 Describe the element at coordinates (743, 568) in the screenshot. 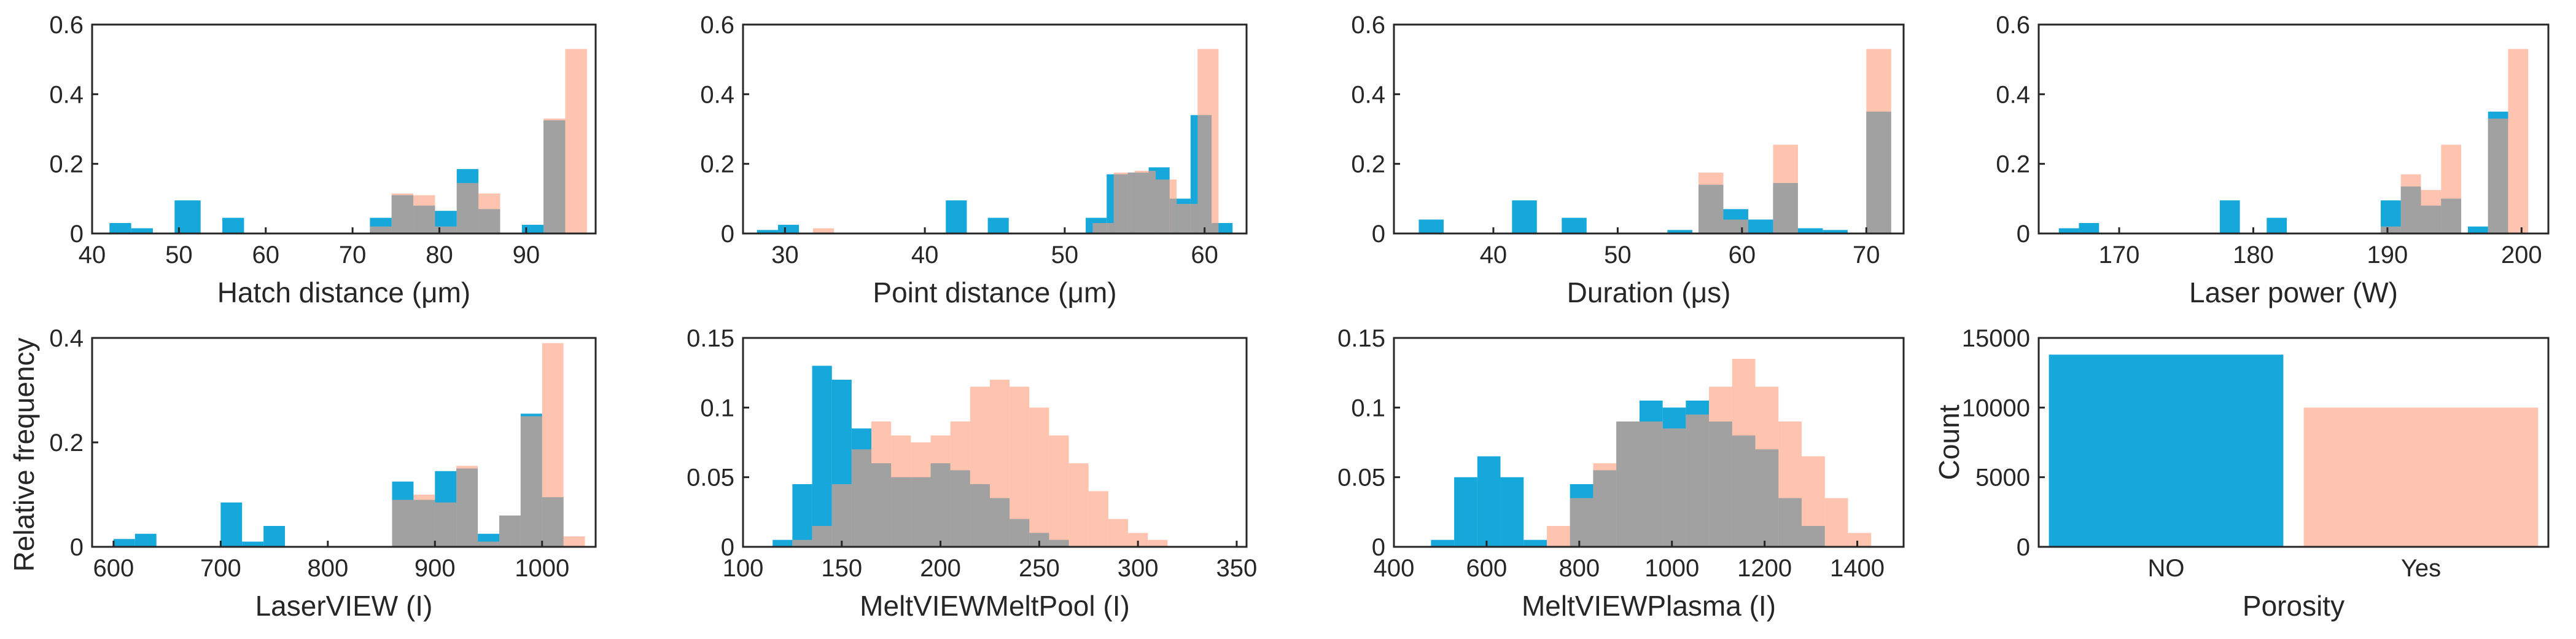

I see `x-tick-label: 100` at that location.